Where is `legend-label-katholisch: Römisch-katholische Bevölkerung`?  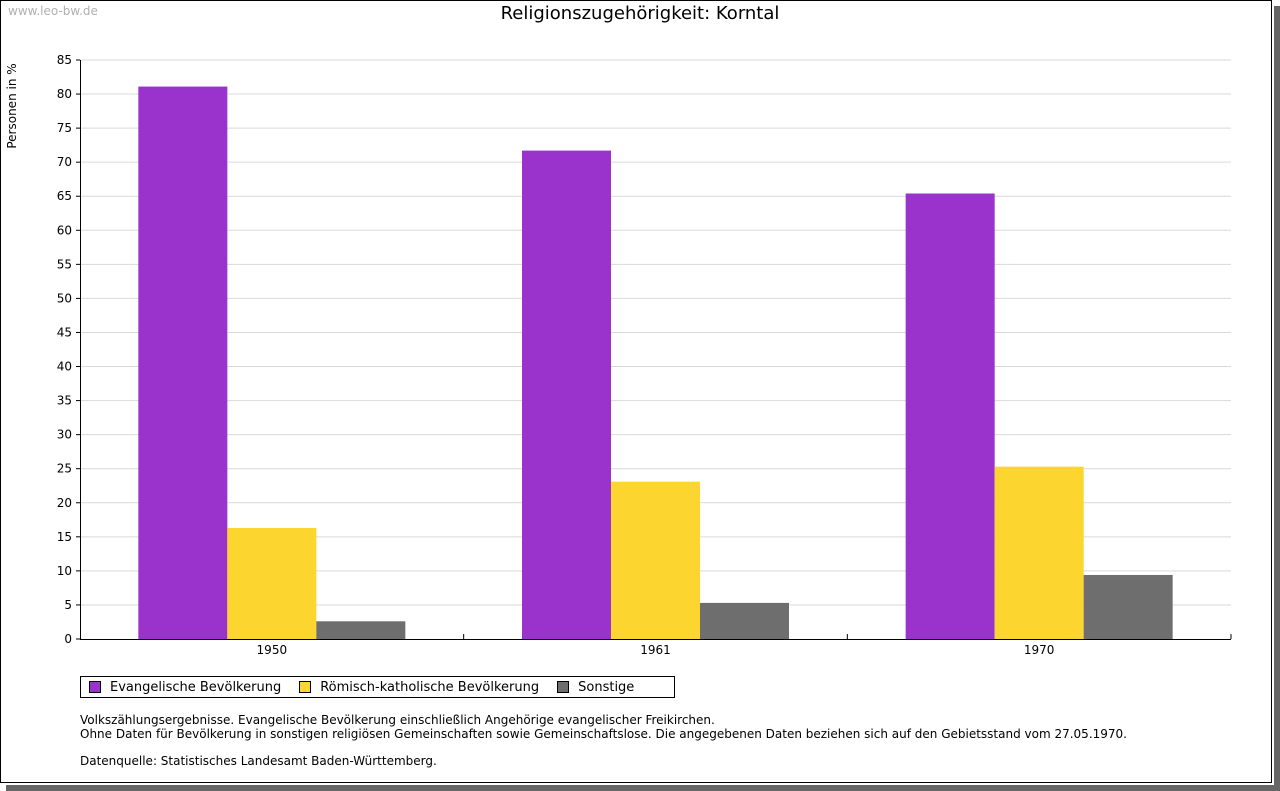
legend-label-katholisch: Römisch-katholische Bevölkerung is located at coordinates (430, 687).